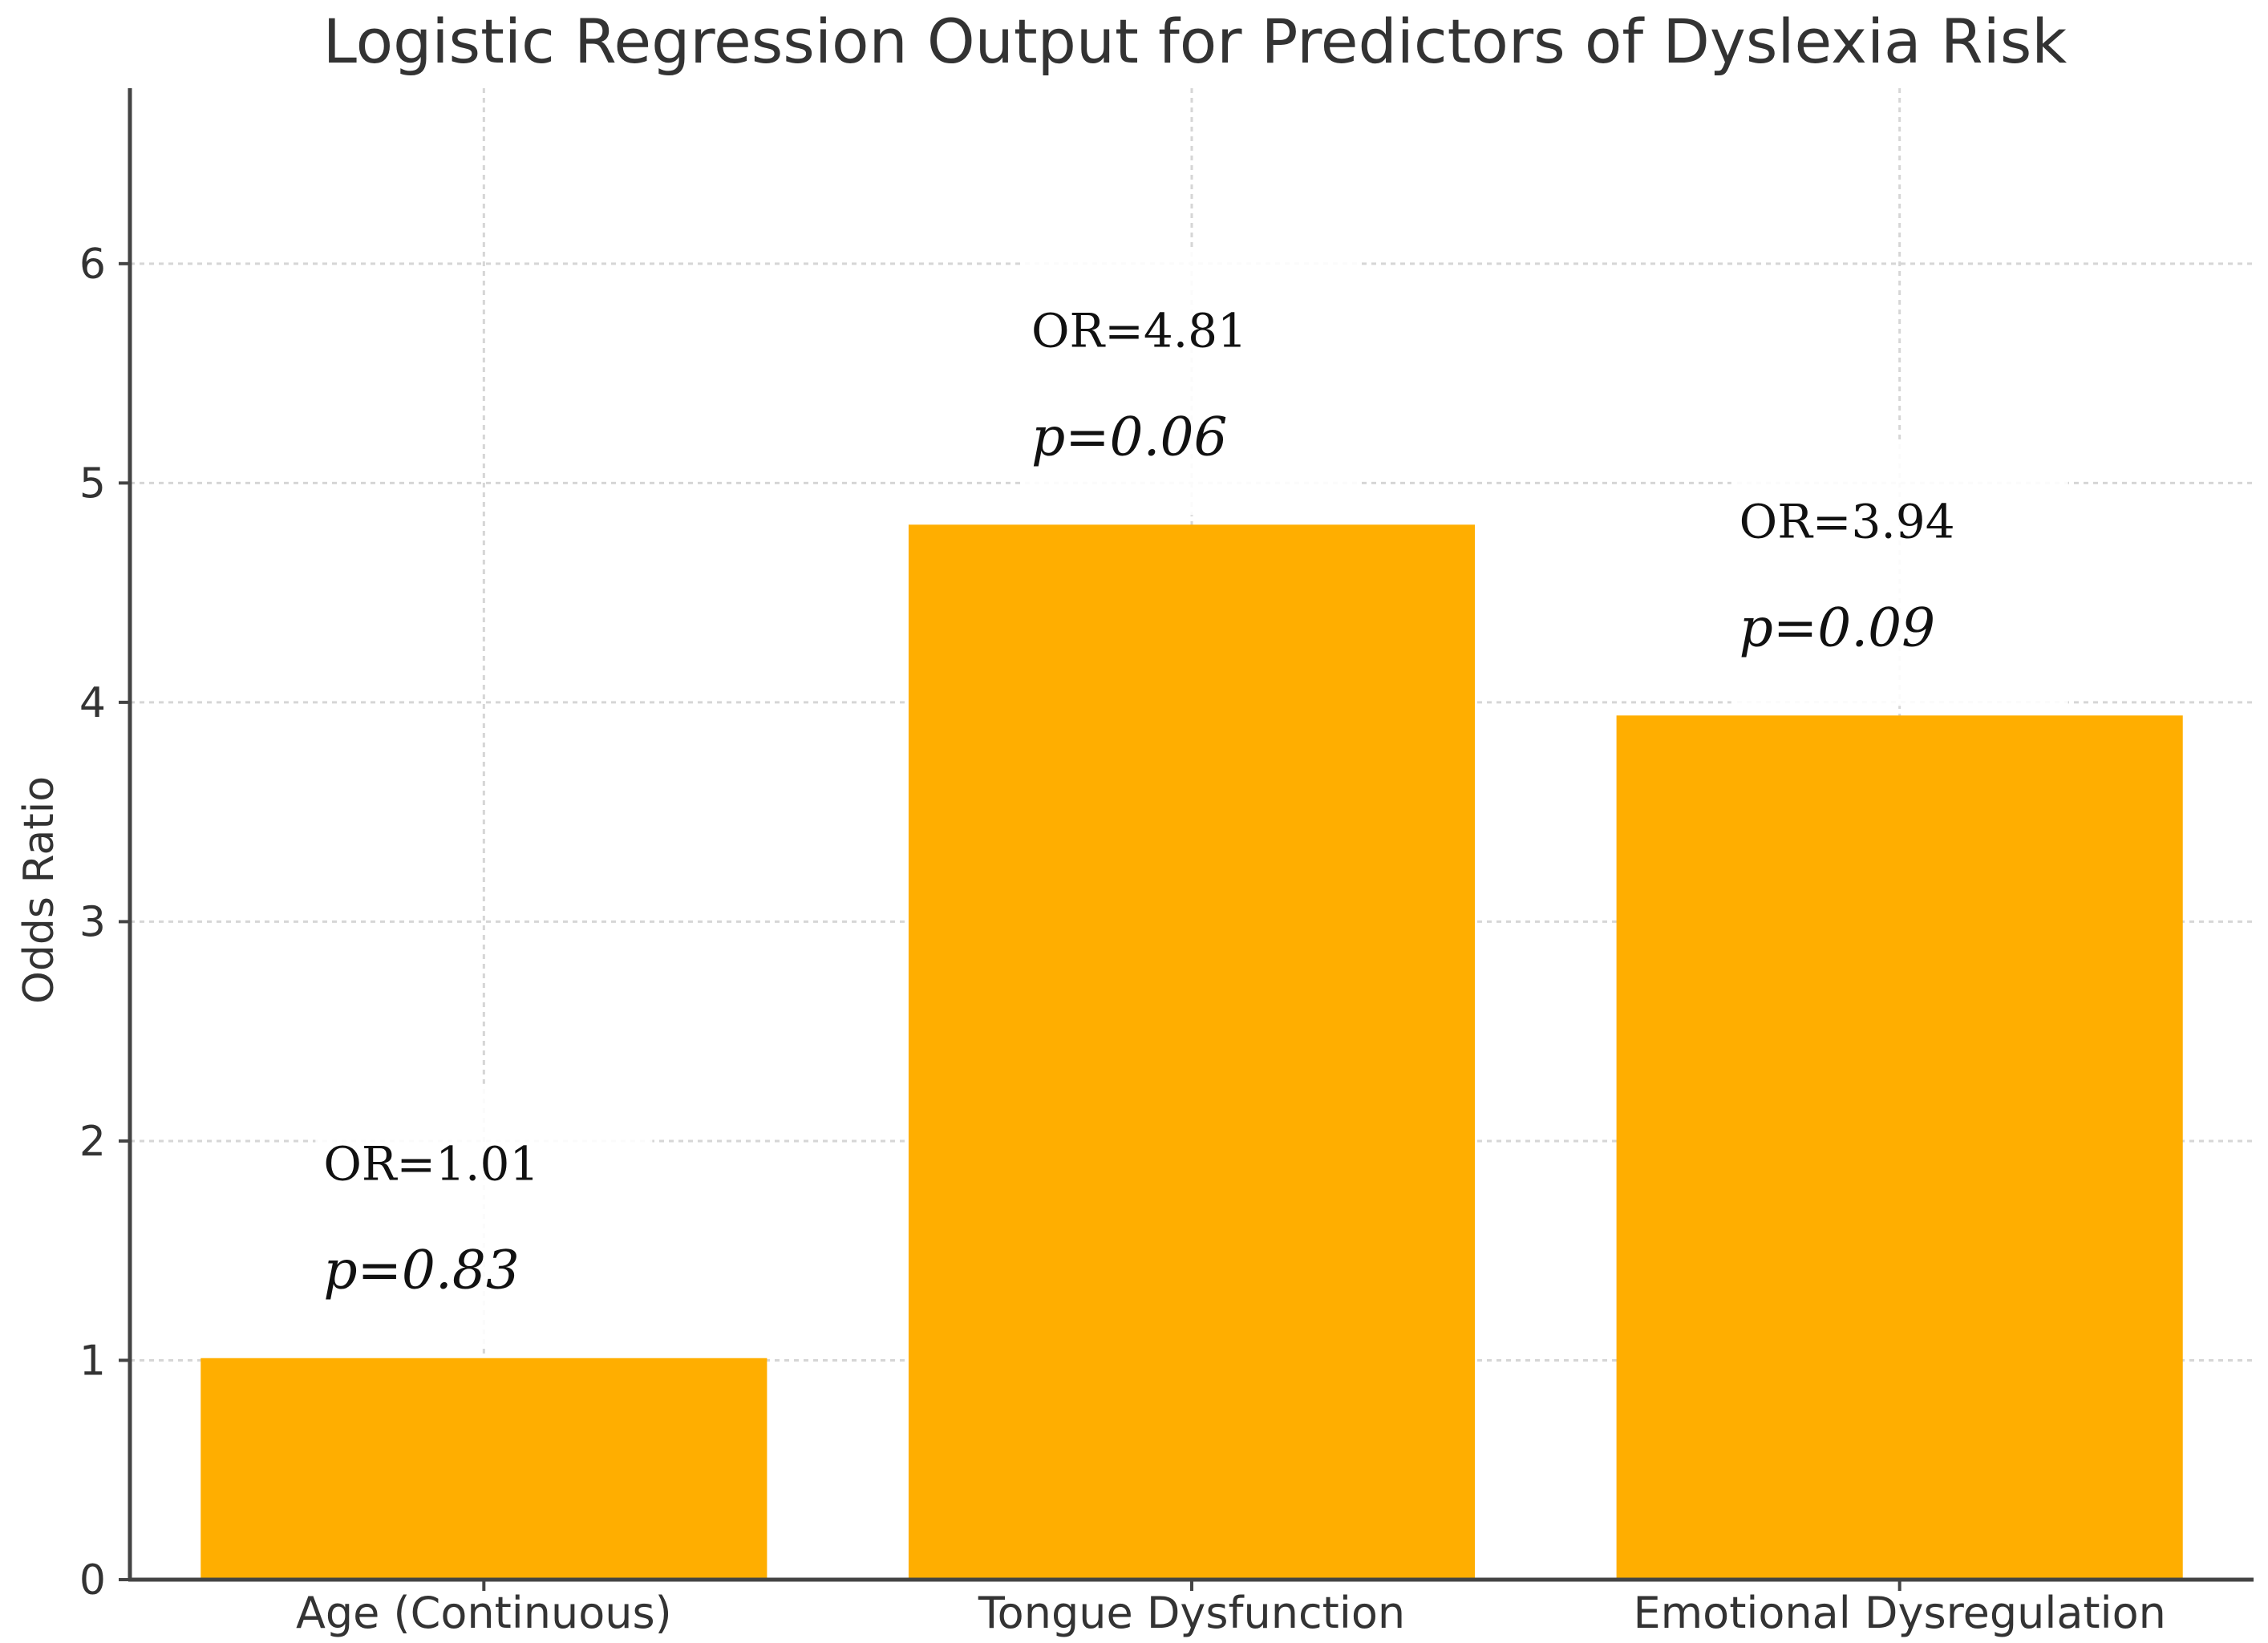 This screenshot has height=1643, width=2268. Describe the element at coordinates (484, 1613) in the screenshot. I see `x-tick-label-0: Age (Continuous)` at that location.